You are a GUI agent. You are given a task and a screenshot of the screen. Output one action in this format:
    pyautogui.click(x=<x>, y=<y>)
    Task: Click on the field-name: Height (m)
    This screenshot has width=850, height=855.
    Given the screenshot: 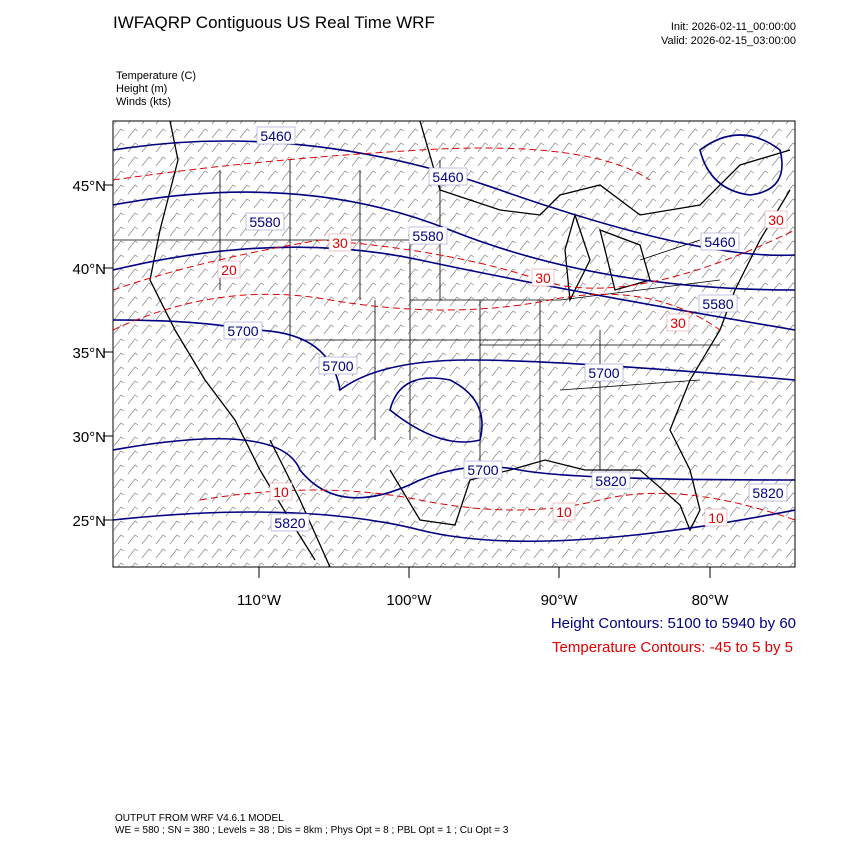 What is the action you would take?
    pyautogui.click(x=141, y=89)
    